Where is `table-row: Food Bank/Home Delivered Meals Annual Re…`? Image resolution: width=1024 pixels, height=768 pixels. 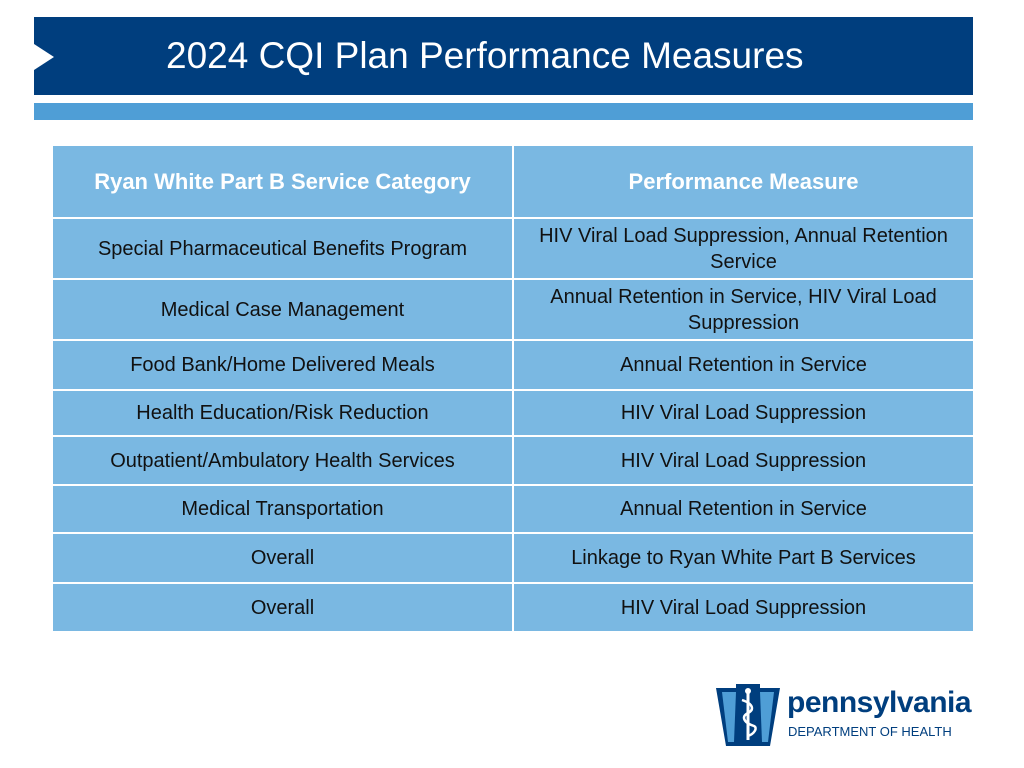 table-row: Food Bank/Home Delivered Meals Annual Re… is located at coordinates (513, 365).